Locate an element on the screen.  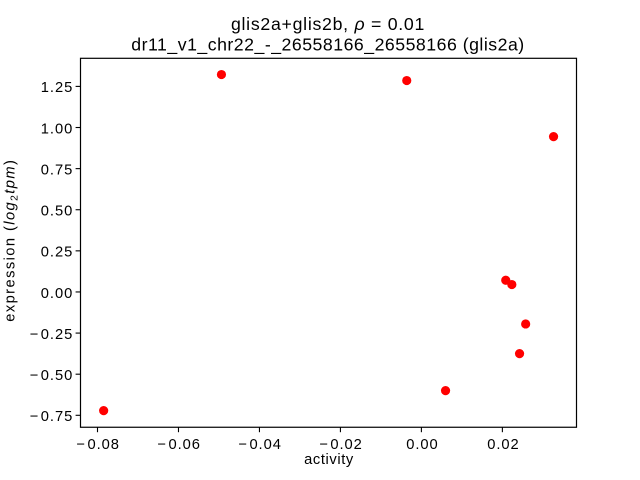
svg-text: −0.25 is located at coordinates (52, 335).